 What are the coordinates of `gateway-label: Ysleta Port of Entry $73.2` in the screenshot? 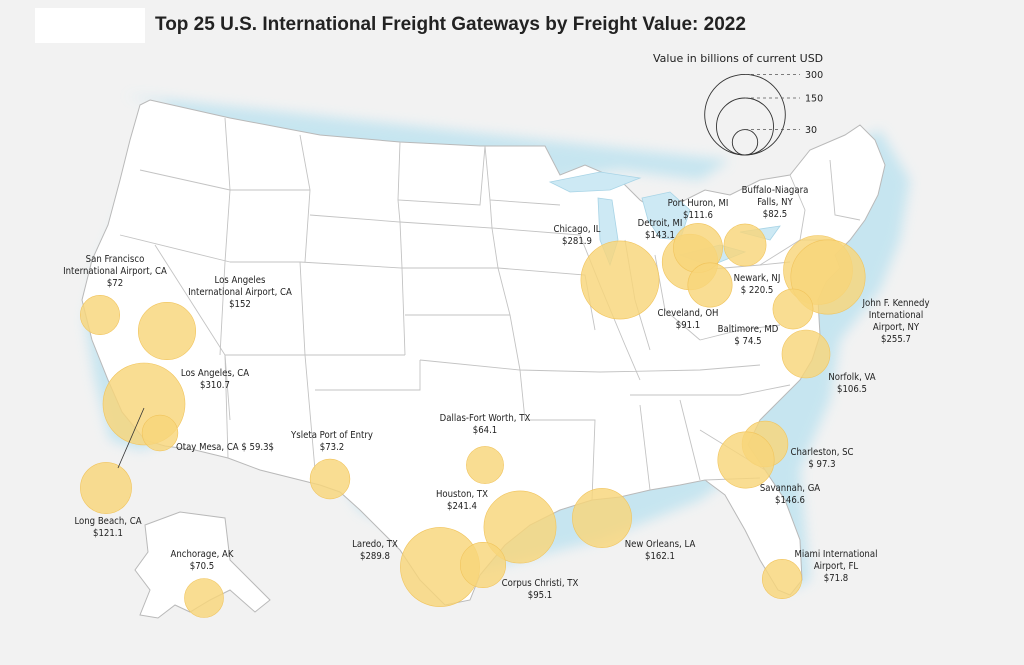 It's located at (331, 441).